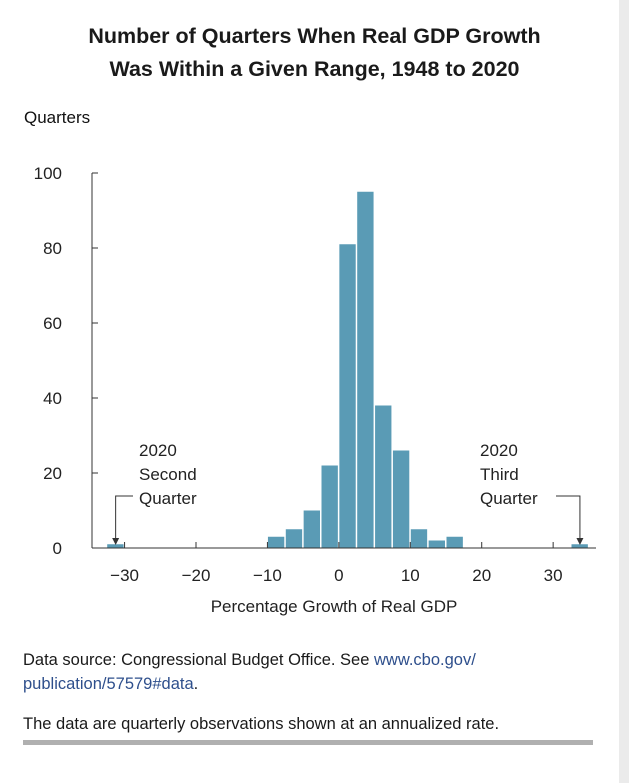 This screenshot has width=629, height=783. Describe the element at coordinates (481, 575) in the screenshot. I see `x-tick-label: 20` at that location.